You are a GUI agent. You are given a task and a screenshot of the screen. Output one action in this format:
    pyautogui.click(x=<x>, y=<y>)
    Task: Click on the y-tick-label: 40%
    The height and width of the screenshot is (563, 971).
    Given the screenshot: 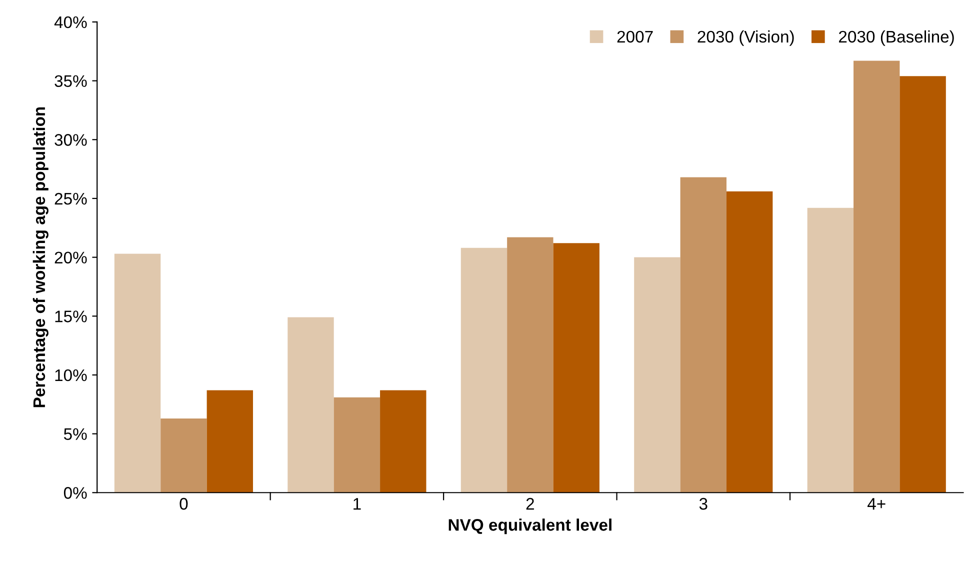 What is the action you would take?
    pyautogui.click(x=70, y=22)
    